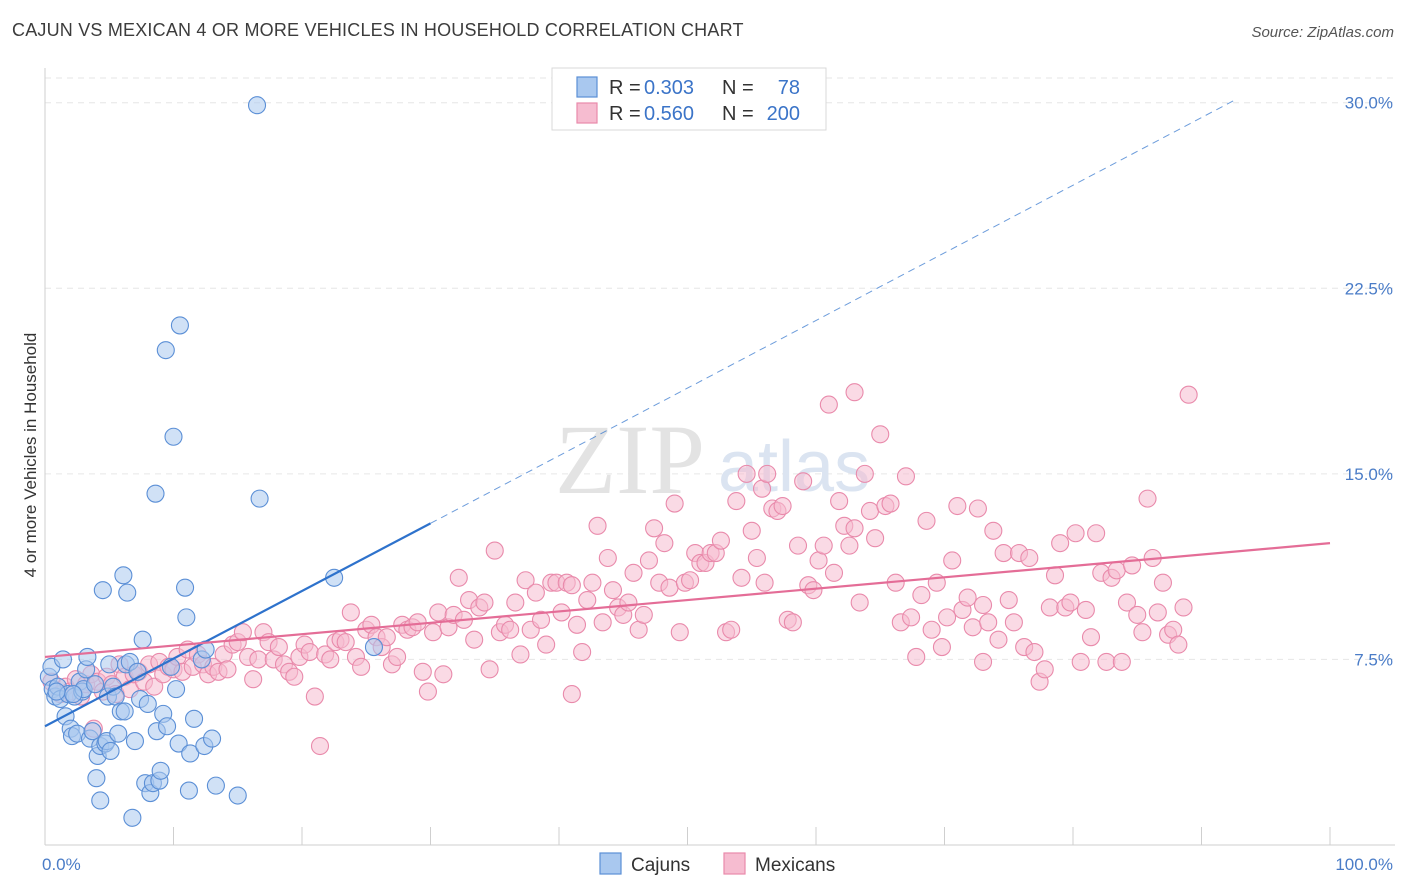 Image resolution: width=1406 pixels, height=892 pixels. What do you see at coordinates (1369, 474) in the screenshot?
I see `y-tick-label-1: 15.0%` at bounding box center [1369, 474].